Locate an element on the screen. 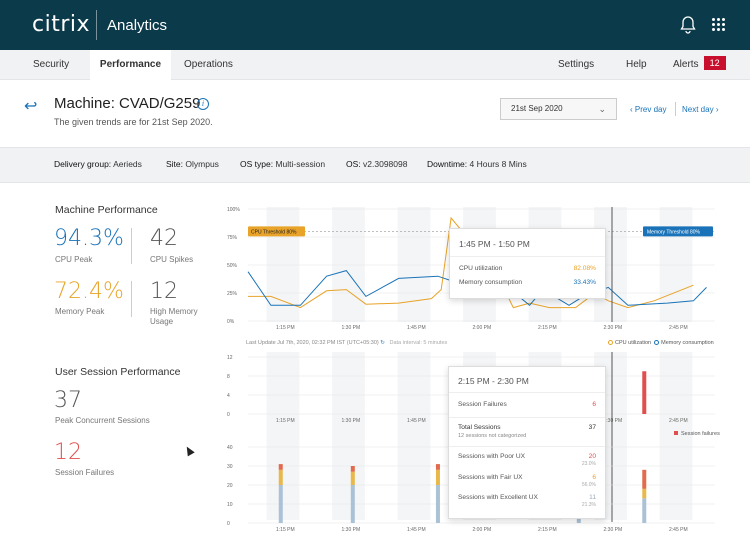  help-link: Help is located at coordinates (636, 64).